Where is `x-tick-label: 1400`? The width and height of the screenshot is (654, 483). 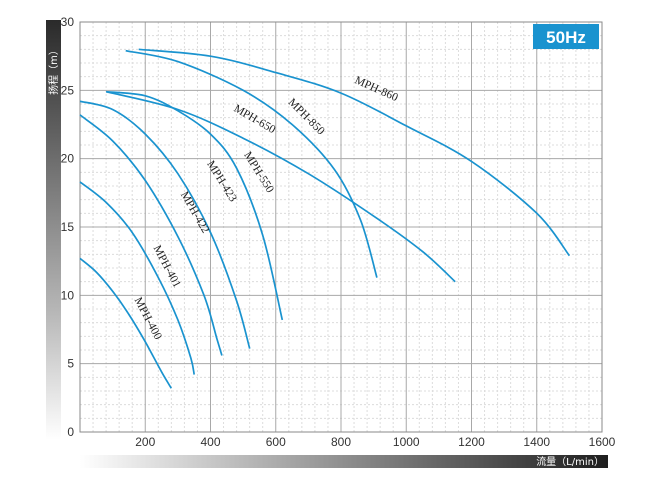
x-tick-label: 1400 is located at coordinates (536, 442).